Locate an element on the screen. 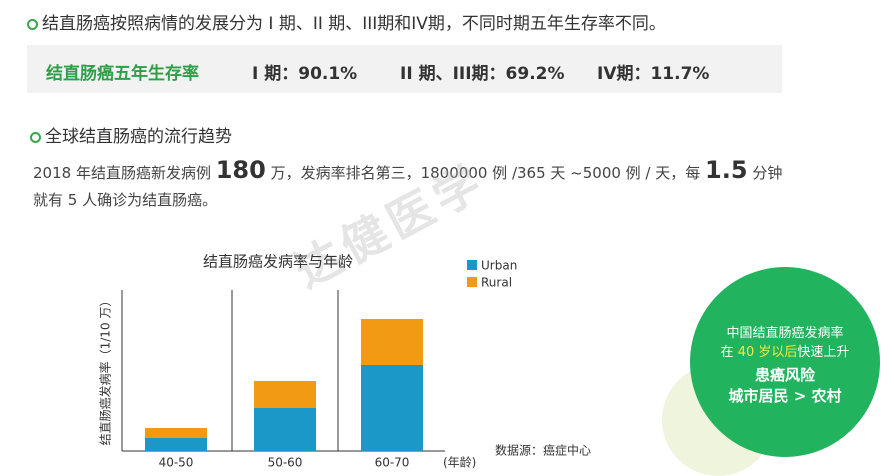 The height and width of the screenshot is (476, 894). callout-circle is located at coordinates (785, 362).